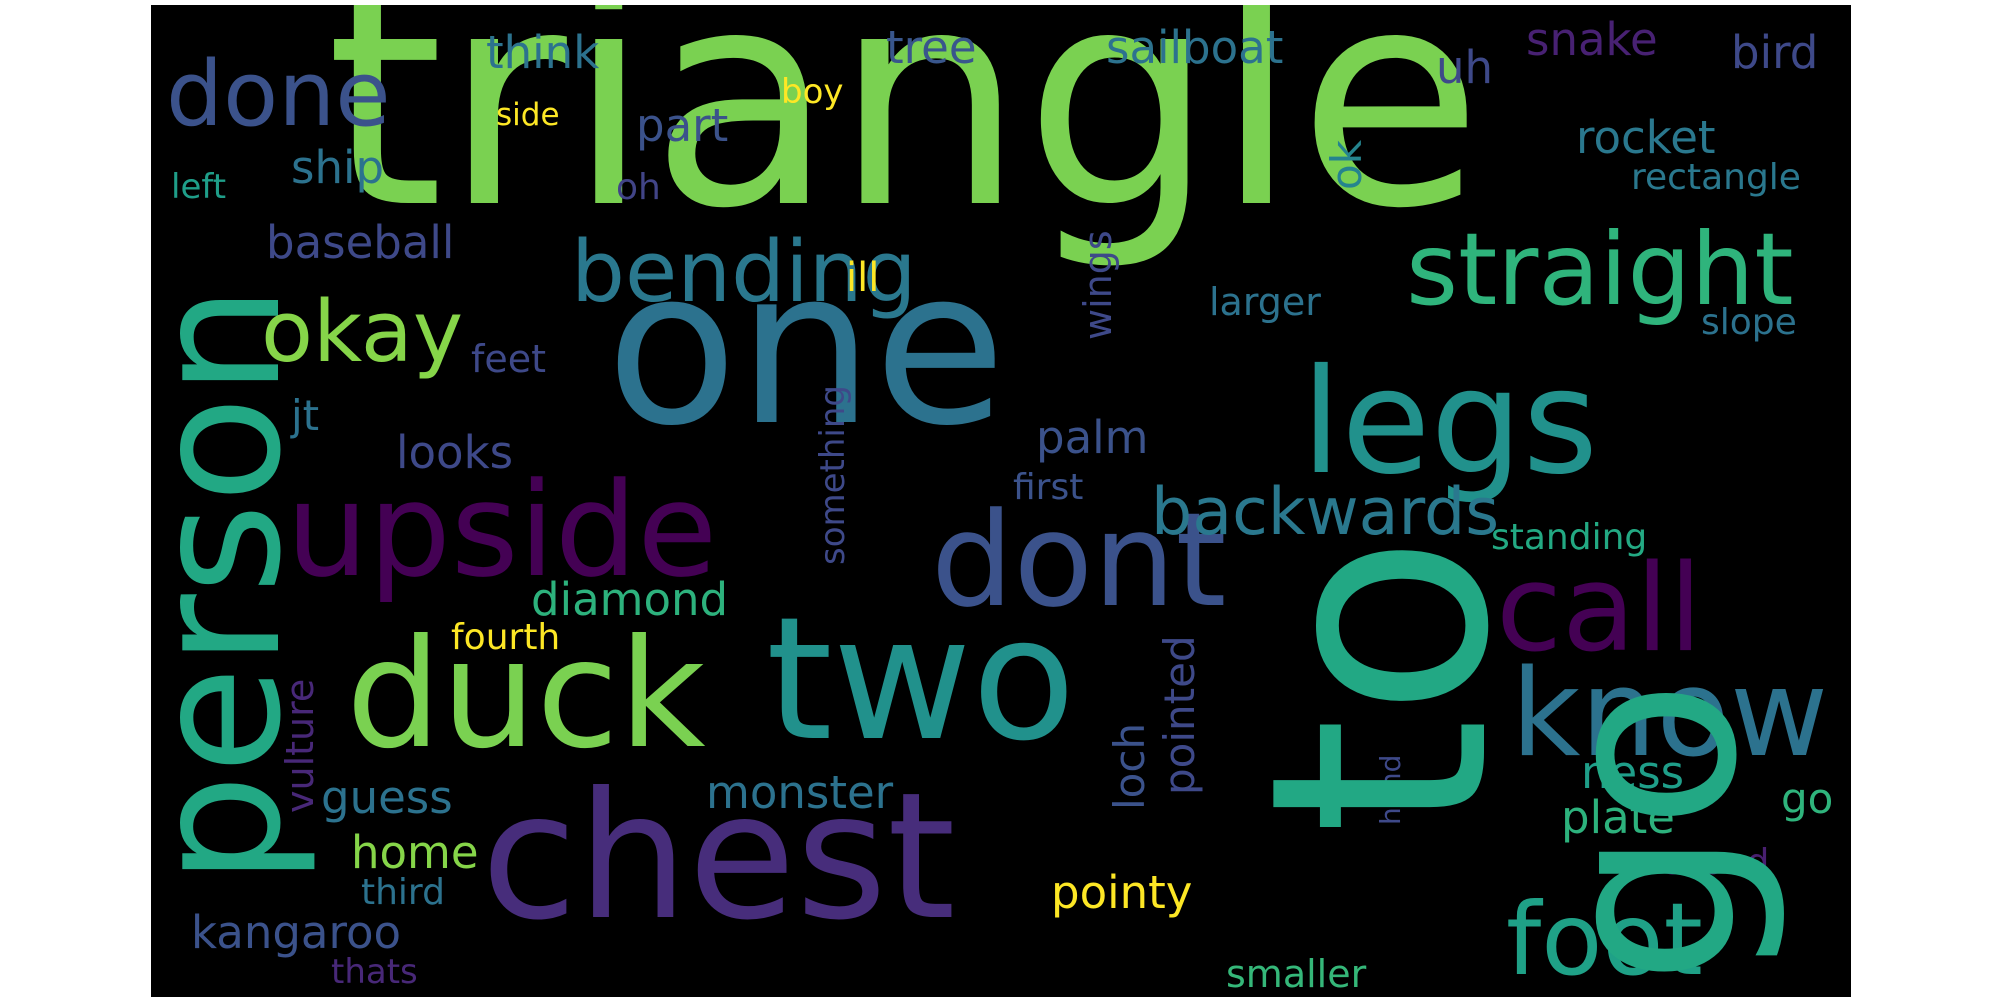 The height and width of the screenshot is (1000, 2000). I want to click on word-upside: upside, so click(502, 530).